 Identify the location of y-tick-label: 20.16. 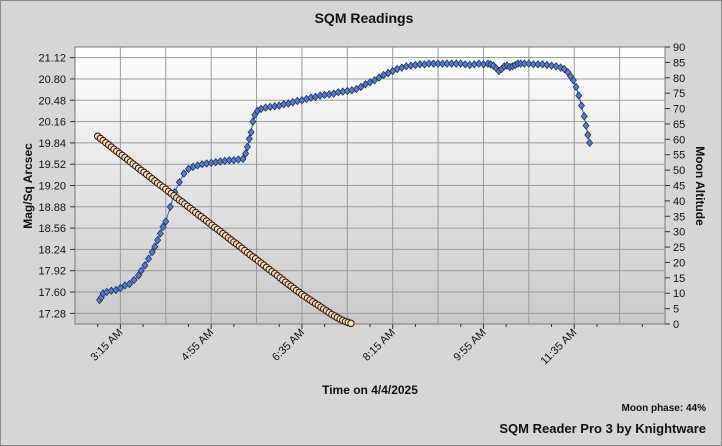
(52, 123).